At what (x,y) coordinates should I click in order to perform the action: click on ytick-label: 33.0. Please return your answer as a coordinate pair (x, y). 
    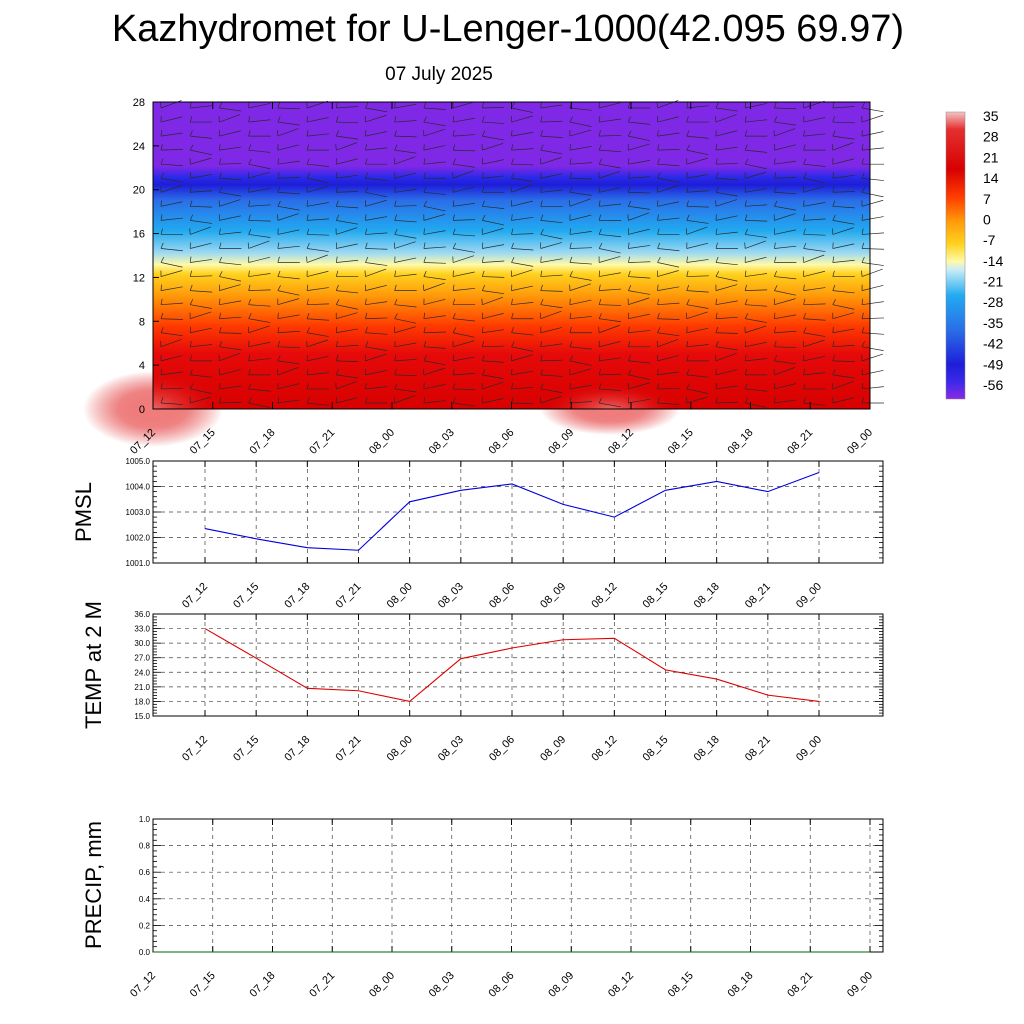
    Looking at the image, I should click on (142, 629).